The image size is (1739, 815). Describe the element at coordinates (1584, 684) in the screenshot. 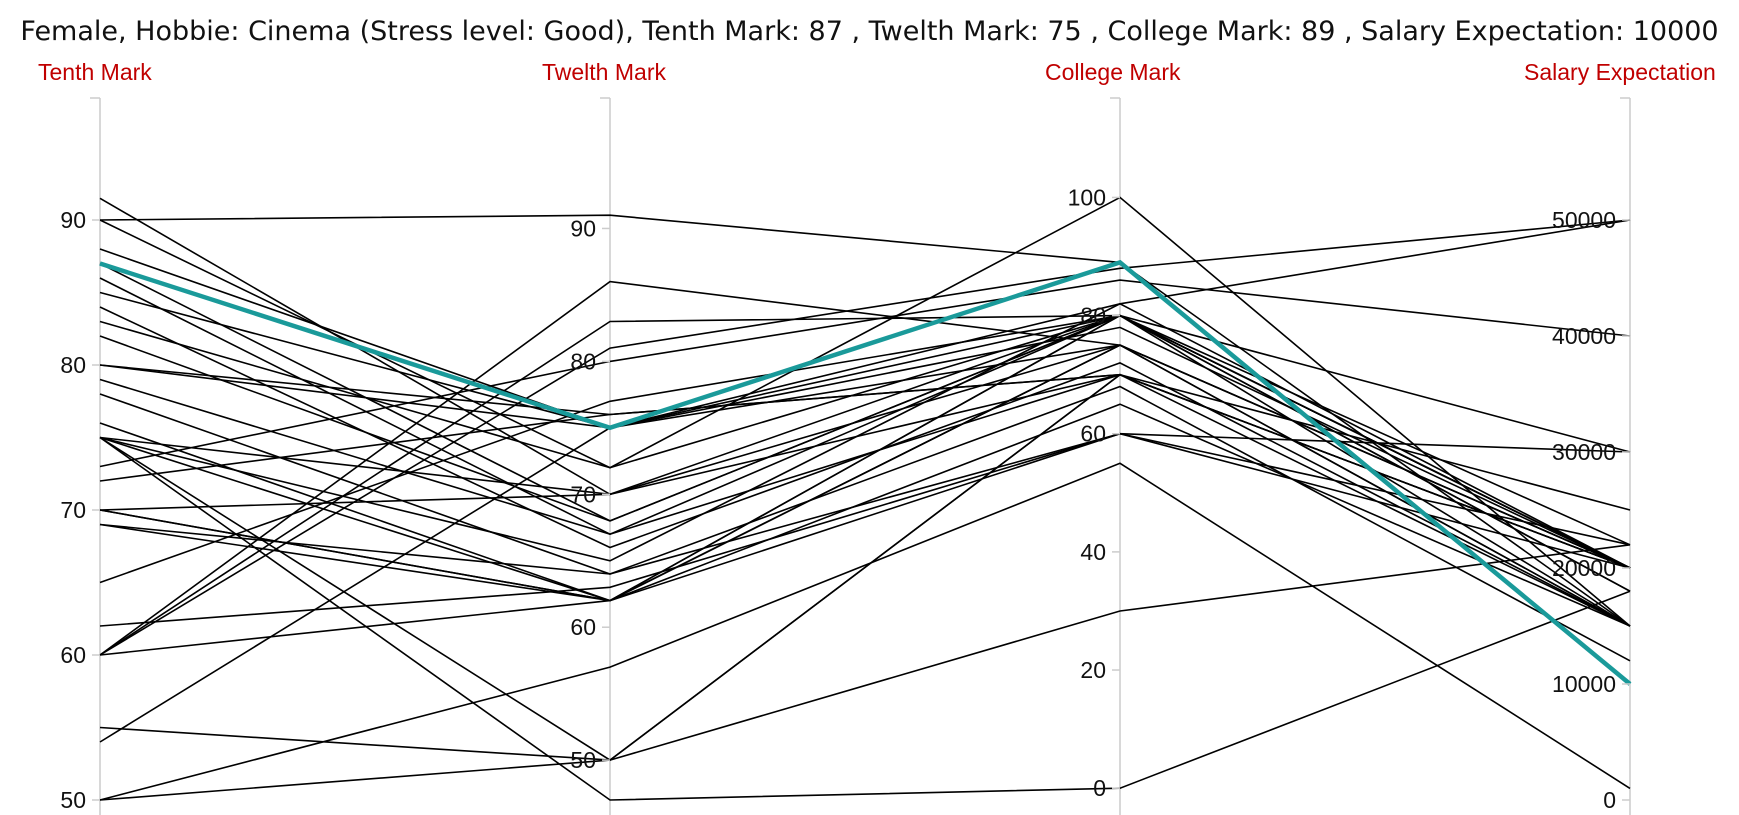

I see `tick-label: 10000` at that location.